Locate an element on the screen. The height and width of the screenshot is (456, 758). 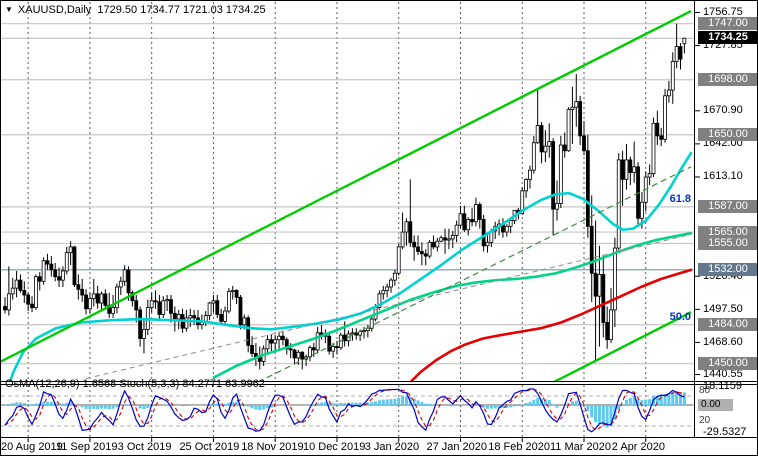
price-level-badge: 1587.00 is located at coordinates (727, 207).